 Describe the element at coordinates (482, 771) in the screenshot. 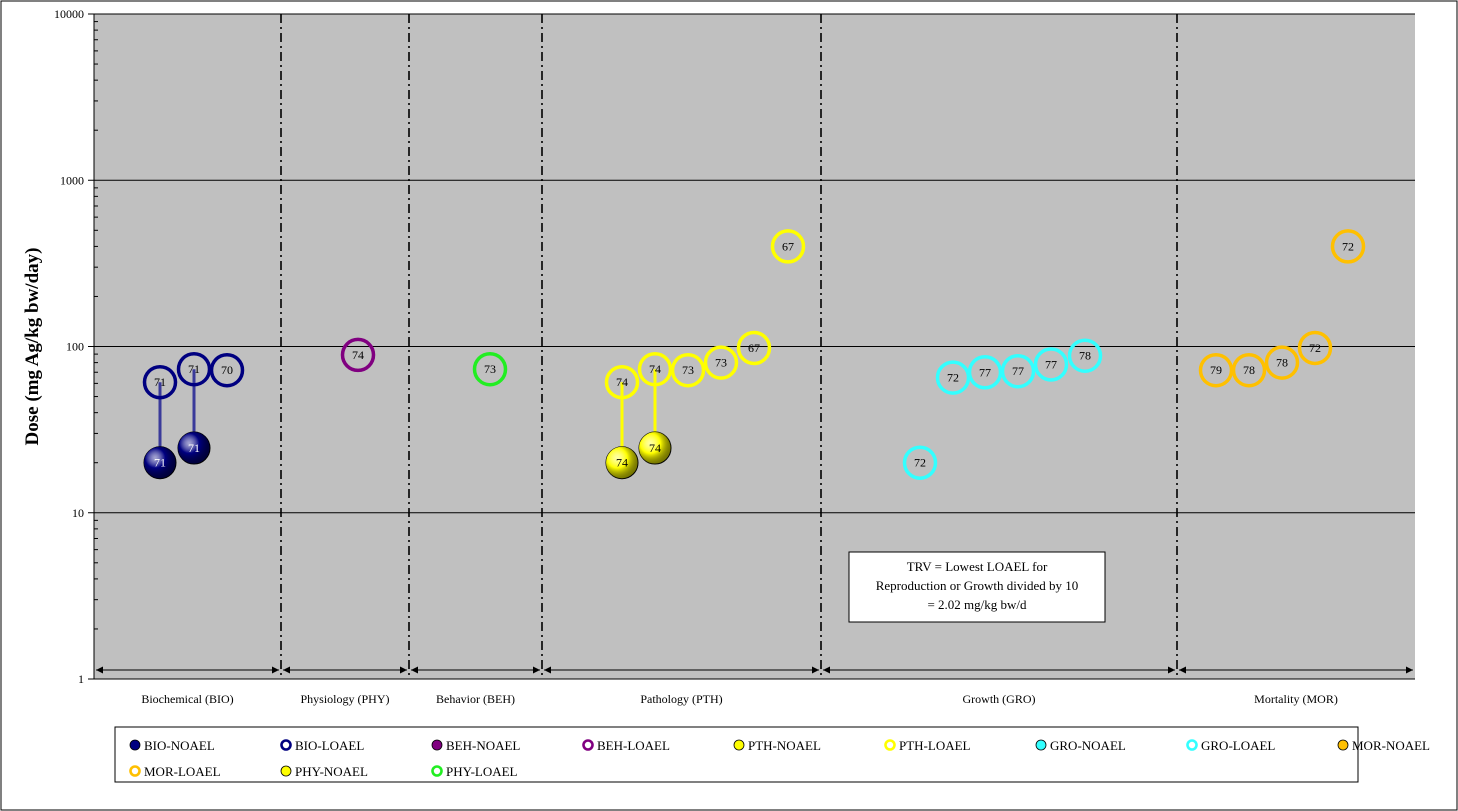

I see `legend-label: PHY-LOAEL` at that location.